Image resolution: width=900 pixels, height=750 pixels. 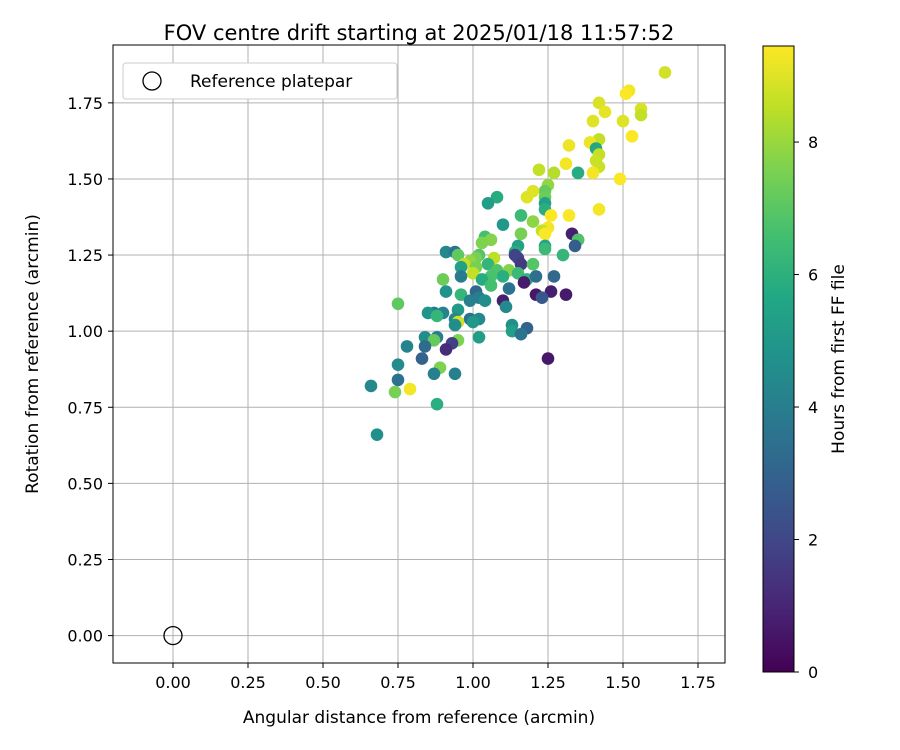 I want to click on y-tick-label: 0.50, so click(x=85, y=483).